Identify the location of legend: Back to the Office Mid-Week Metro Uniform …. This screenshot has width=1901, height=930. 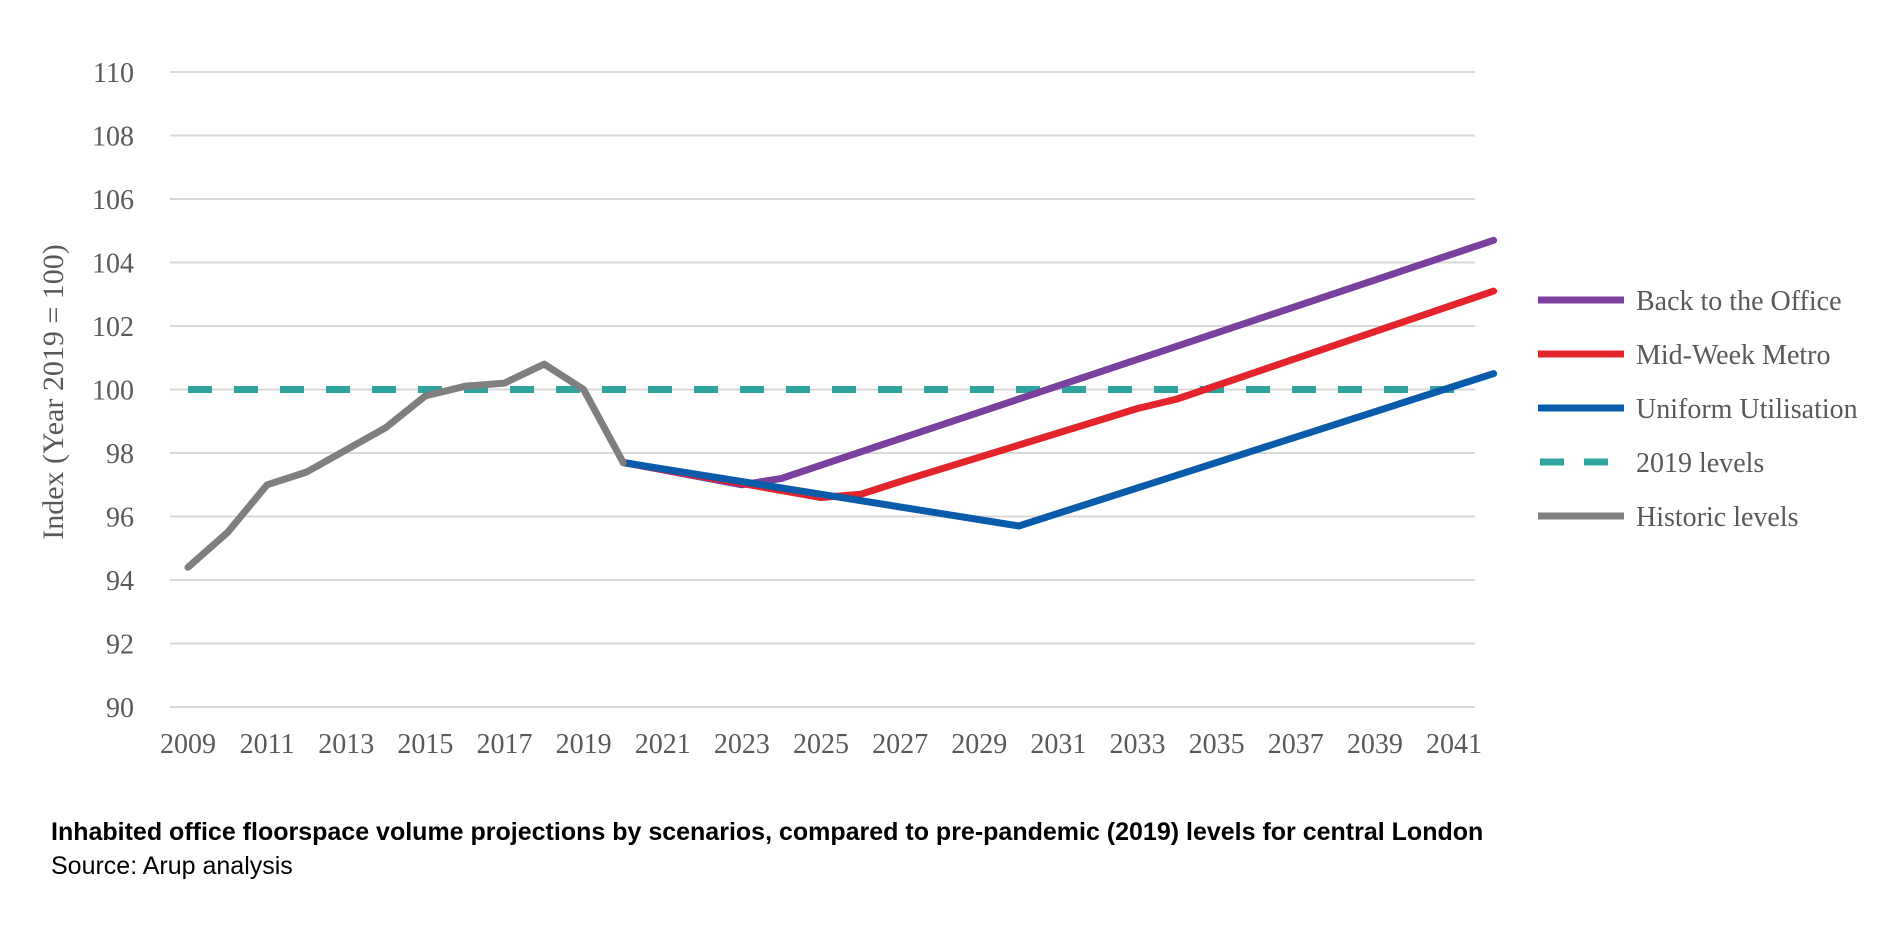
(1698, 409).